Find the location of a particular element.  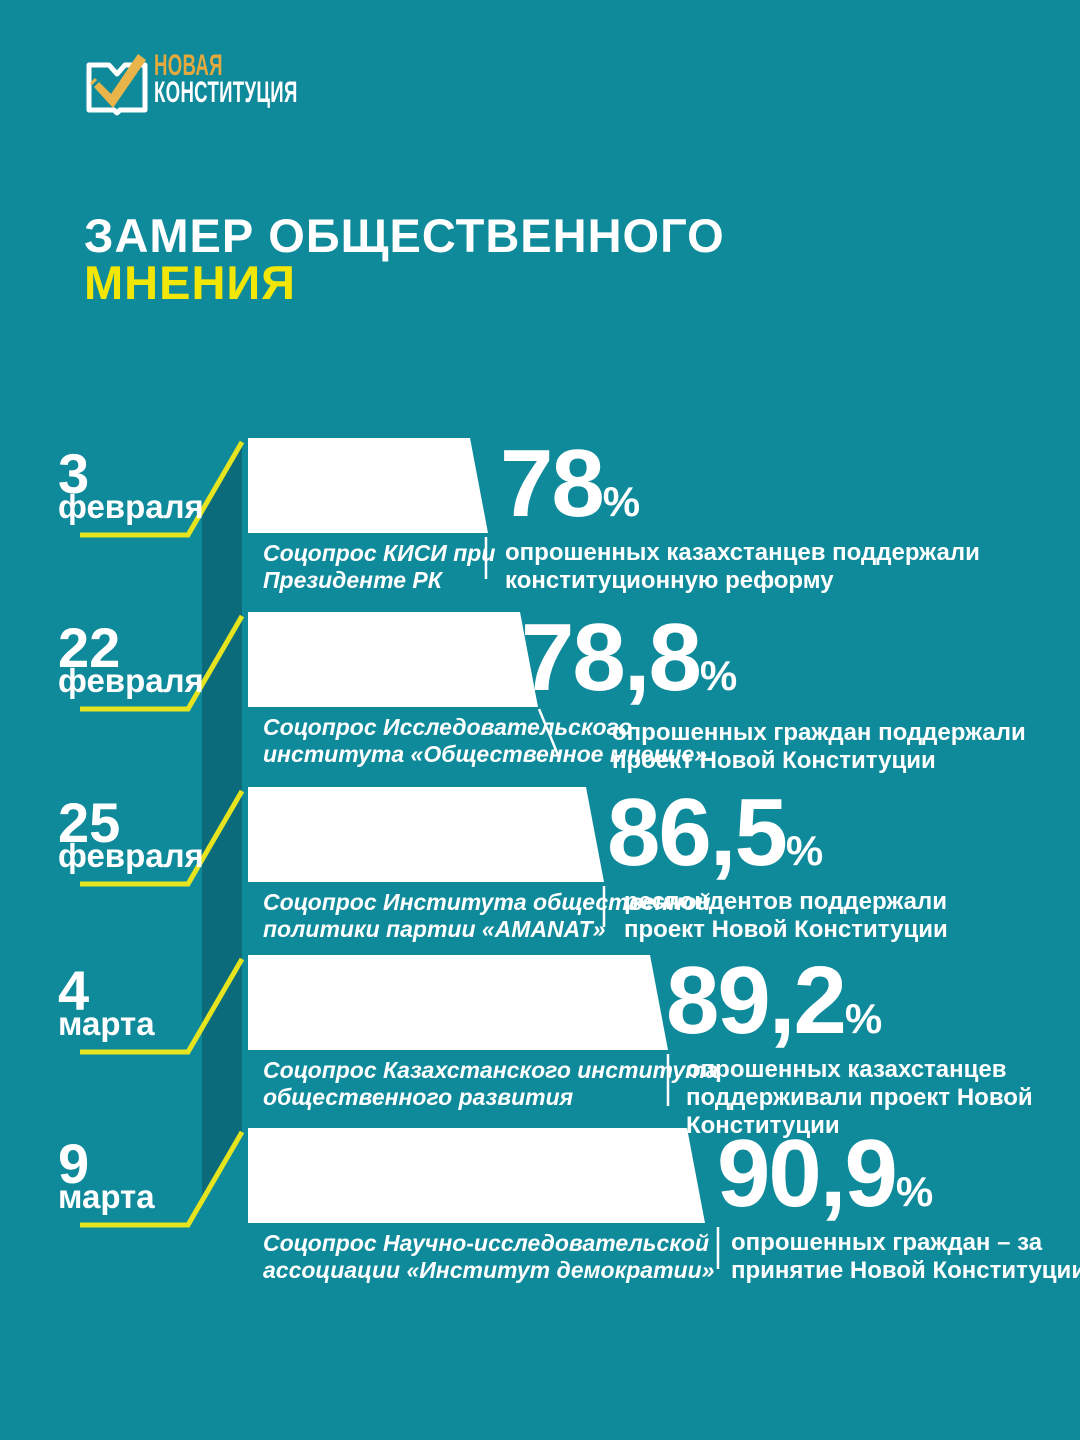

row-percent-value: 90,9% is located at coordinates (825, 1174).